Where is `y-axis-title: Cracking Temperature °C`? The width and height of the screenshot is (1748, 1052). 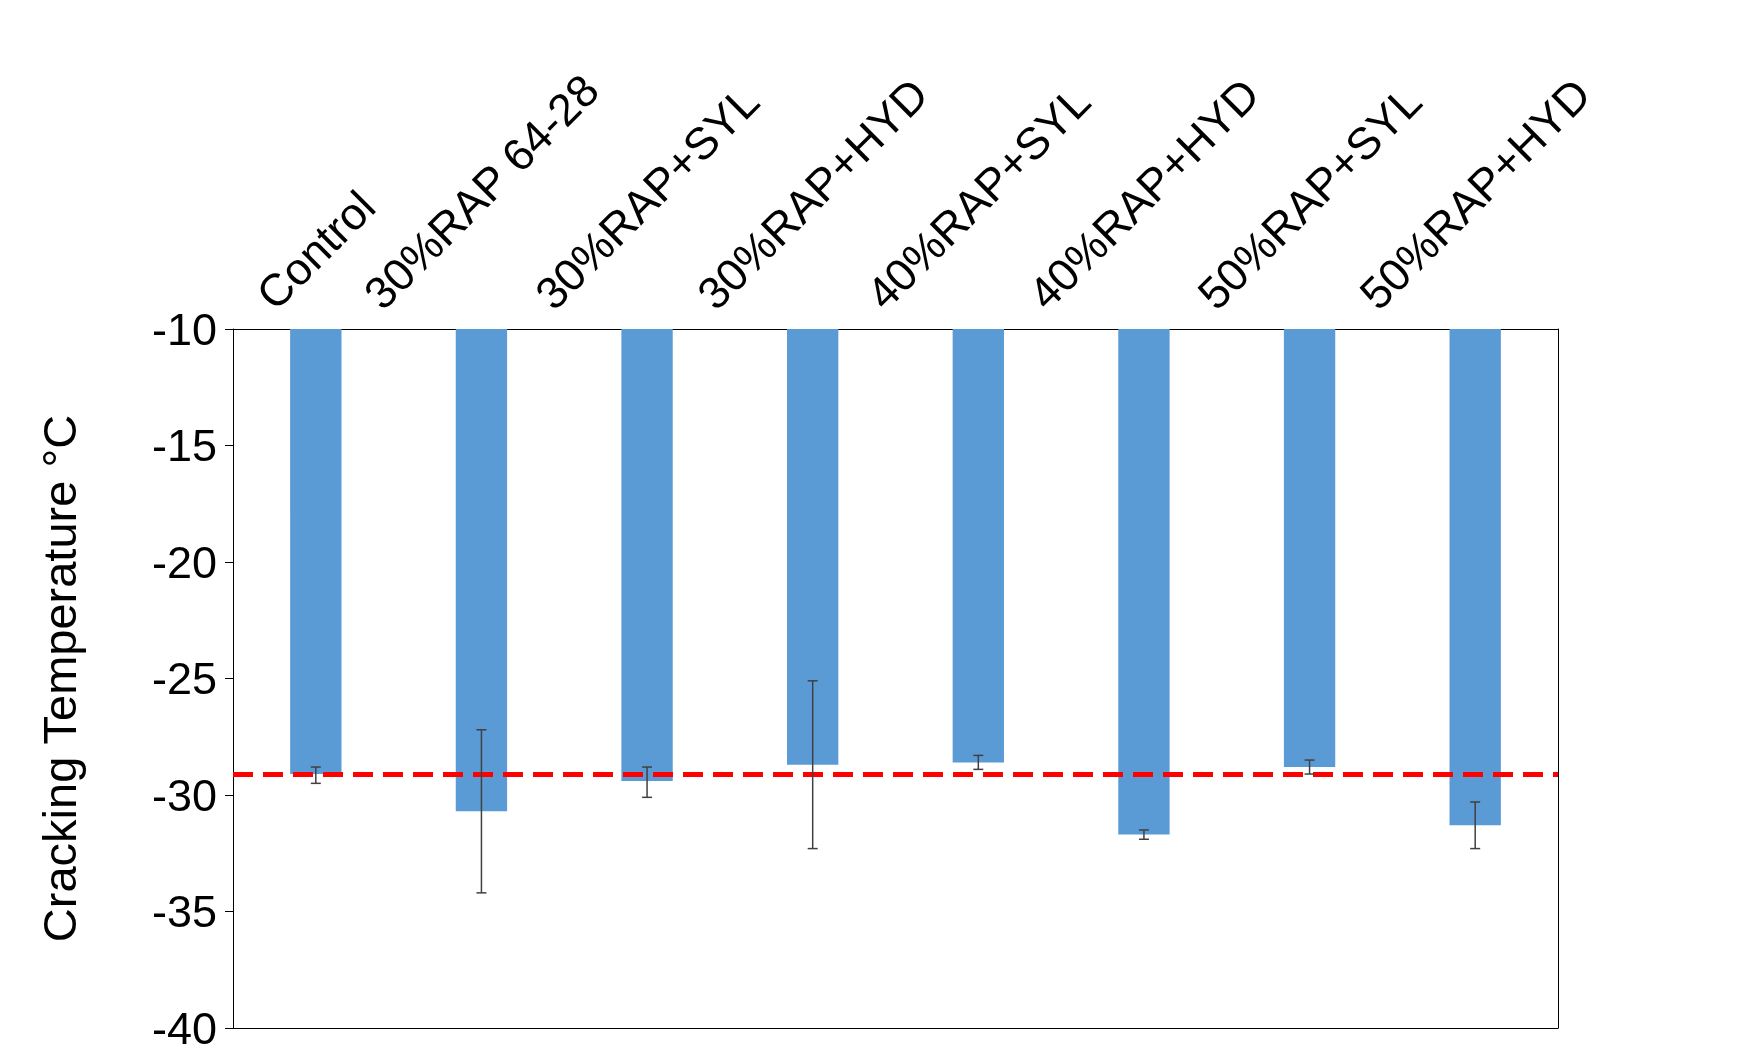 y-axis-title: Cracking Temperature °C is located at coordinates (59, 678).